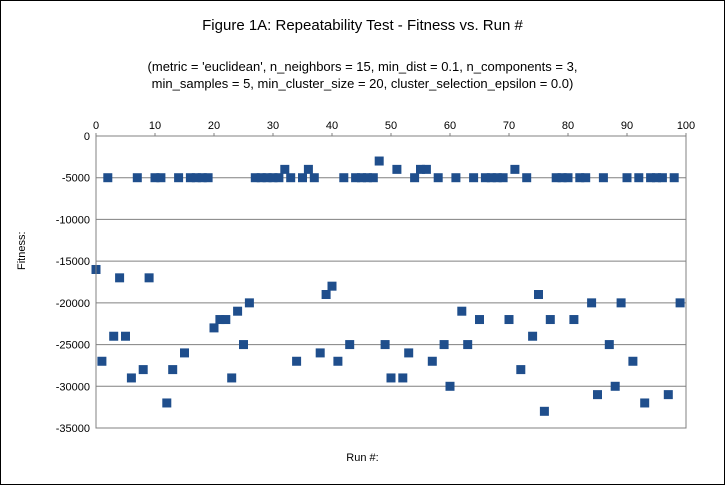 This screenshot has height=485, width=725. Describe the element at coordinates (568, 126) in the screenshot. I see `x-tick-label: 80` at that location.